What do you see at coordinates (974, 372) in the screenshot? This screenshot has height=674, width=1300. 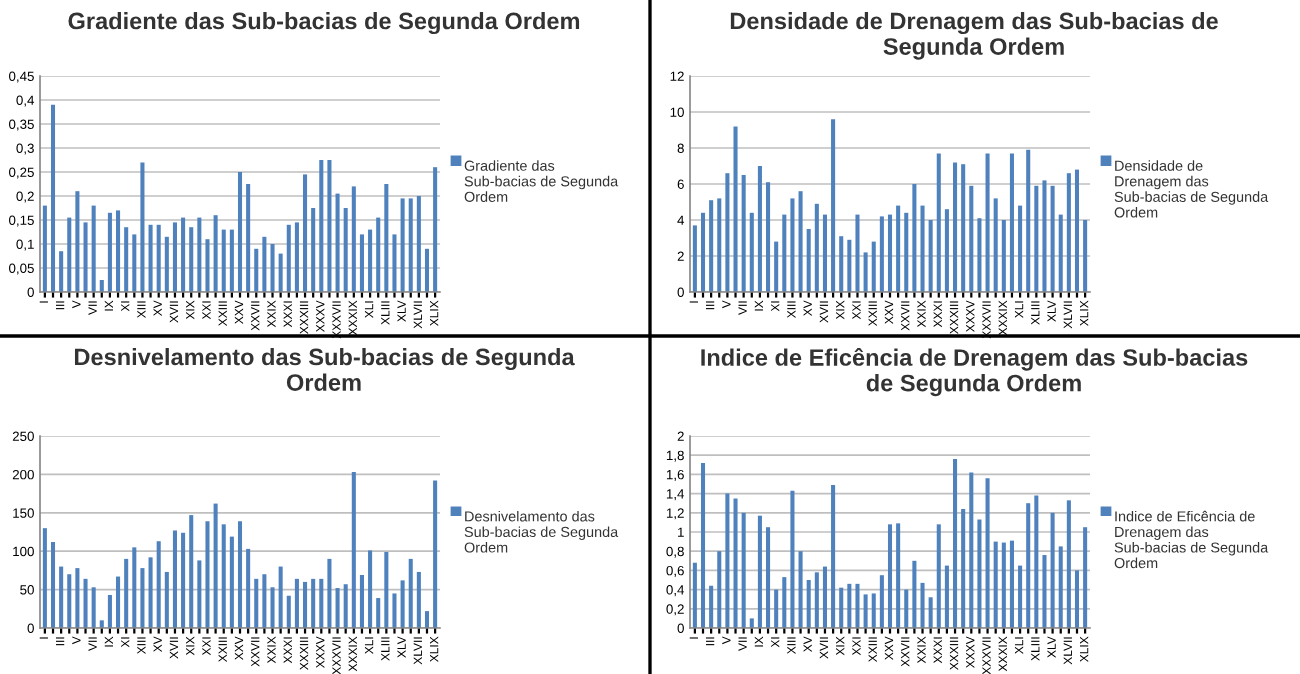 I see `chart-title: Indice de Eficência de Drenagem das Sub-bacias de Segunda Ordem` at bounding box center [974, 372].